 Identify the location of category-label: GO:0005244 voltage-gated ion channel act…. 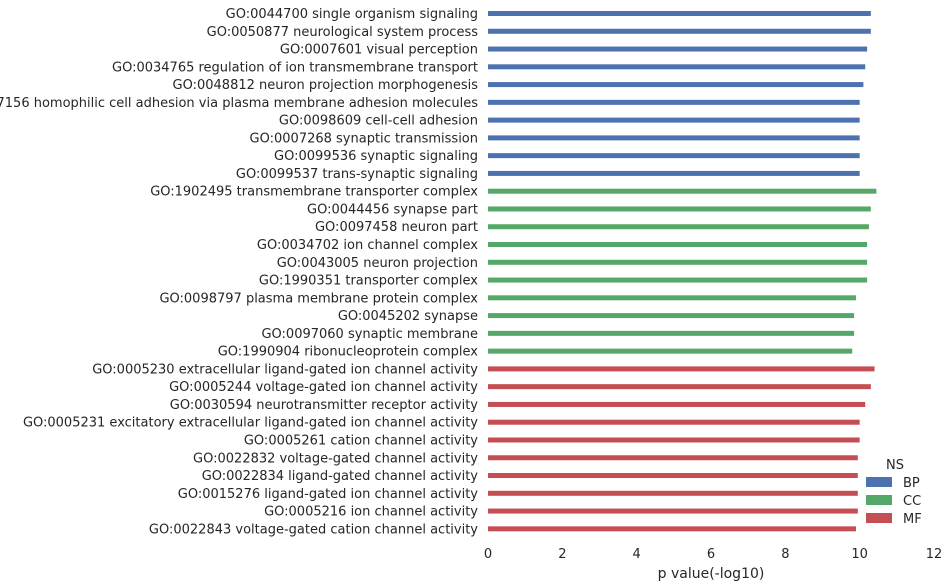
(323, 387).